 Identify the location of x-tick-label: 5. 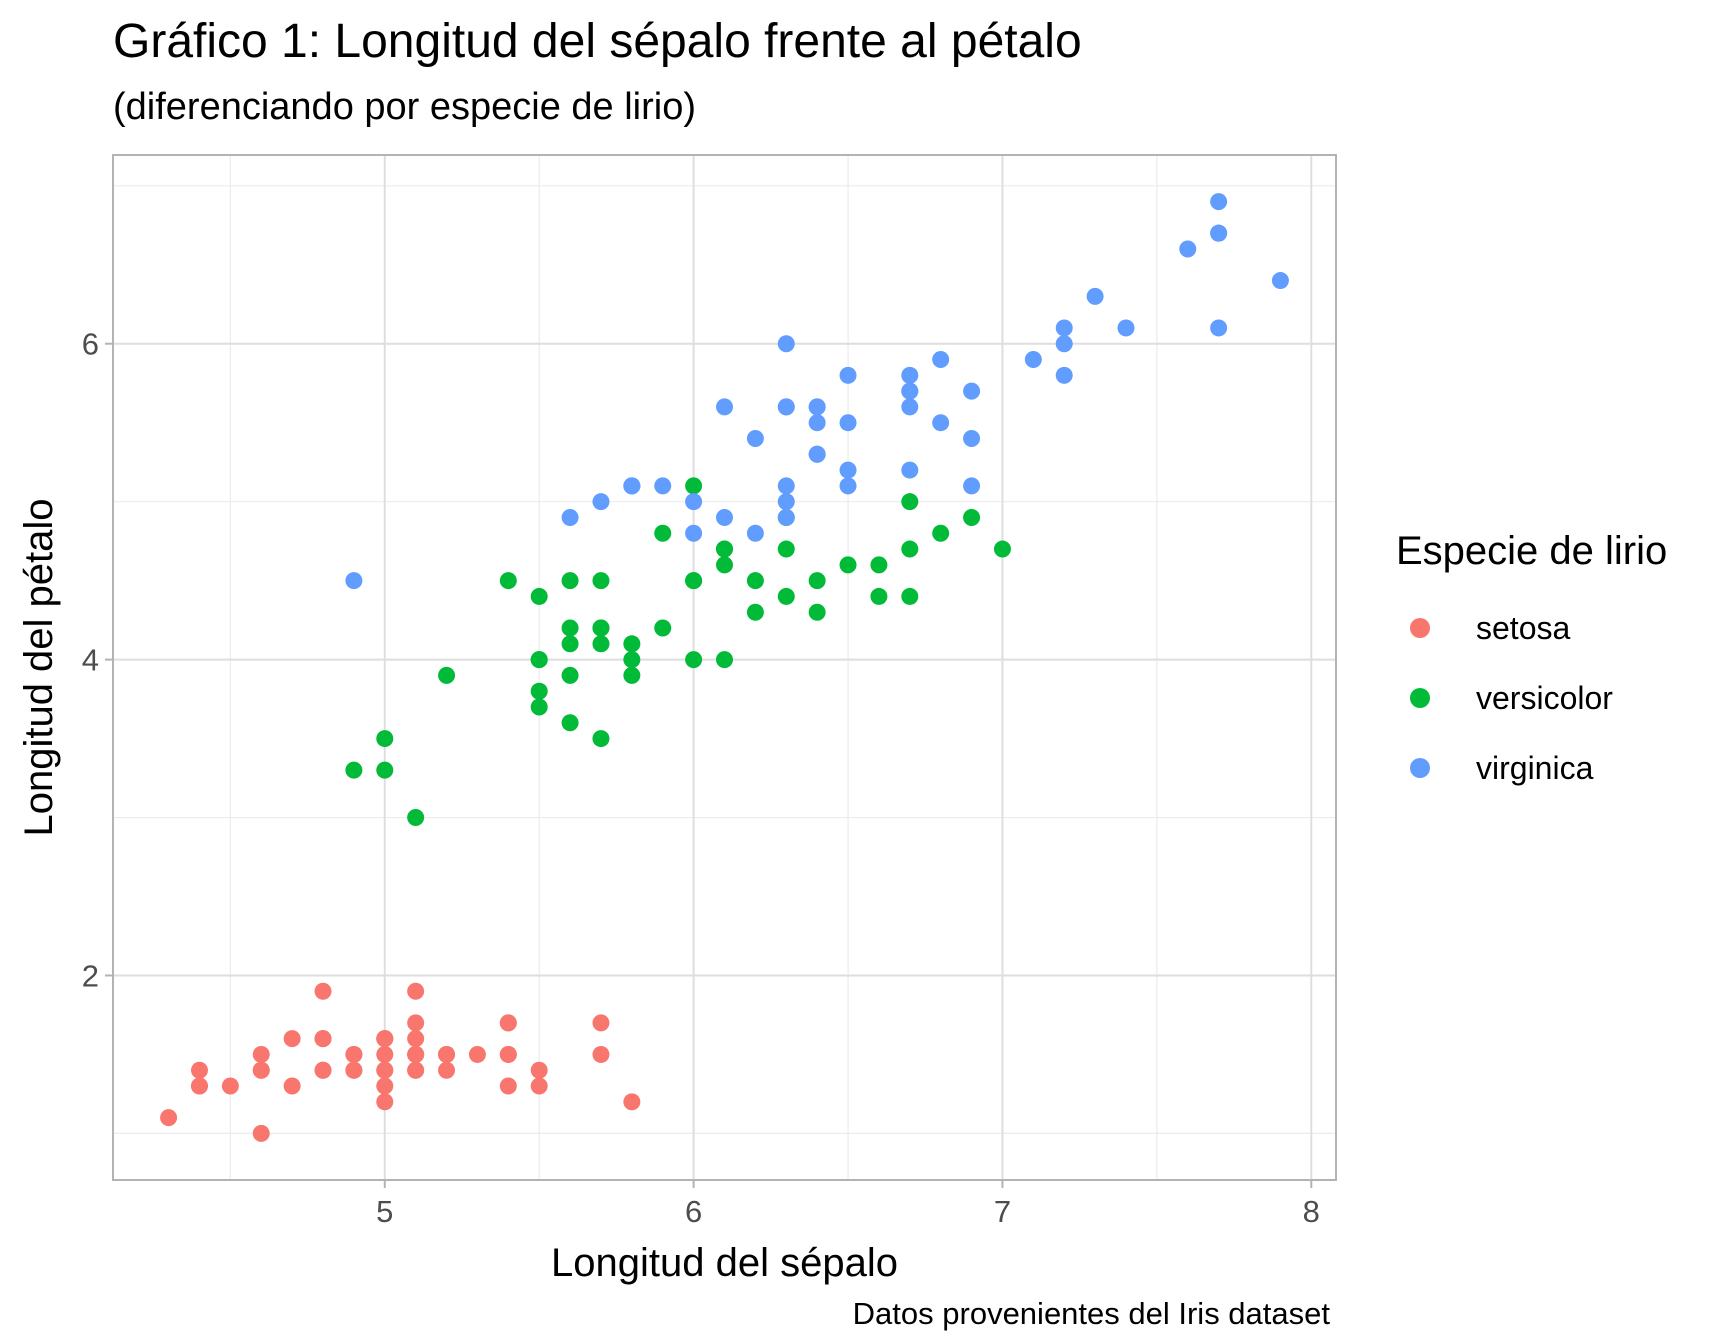
(384, 1211).